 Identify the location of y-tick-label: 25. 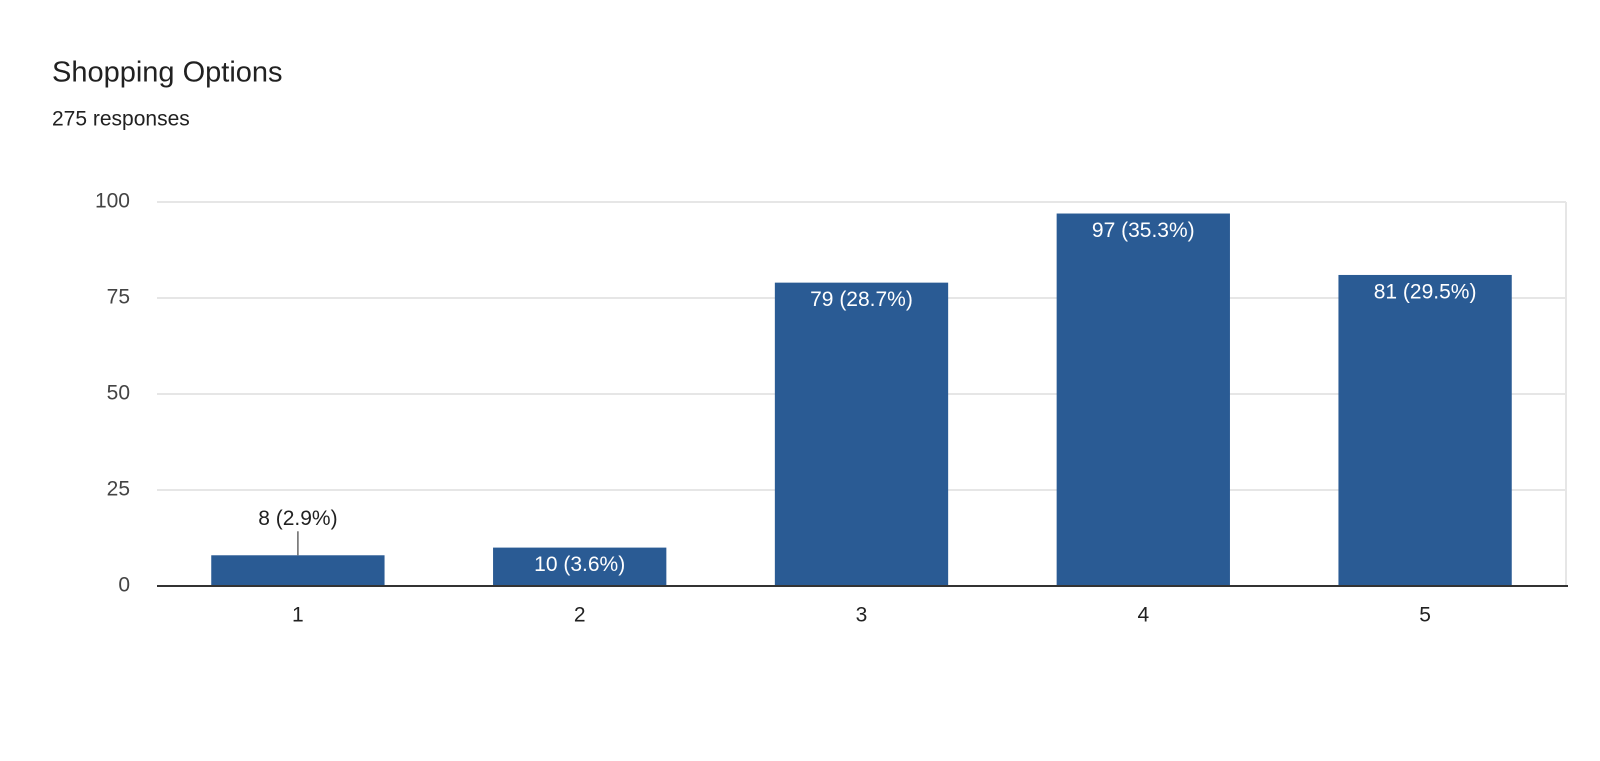
(118, 489).